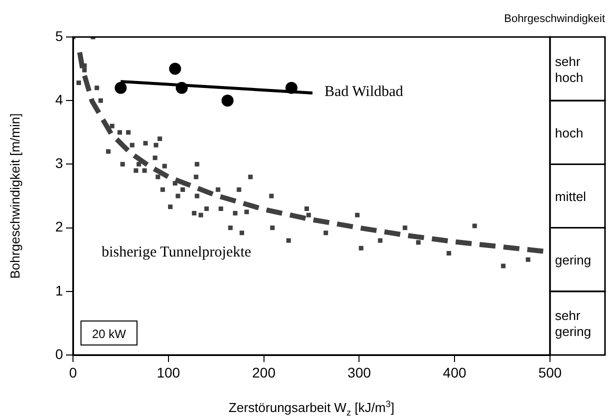 This screenshot has height=418, width=609. Describe the element at coordinates (177, 252) in the screenshot. I see `annotation: bisherige Tunnelprojekte` at that location.